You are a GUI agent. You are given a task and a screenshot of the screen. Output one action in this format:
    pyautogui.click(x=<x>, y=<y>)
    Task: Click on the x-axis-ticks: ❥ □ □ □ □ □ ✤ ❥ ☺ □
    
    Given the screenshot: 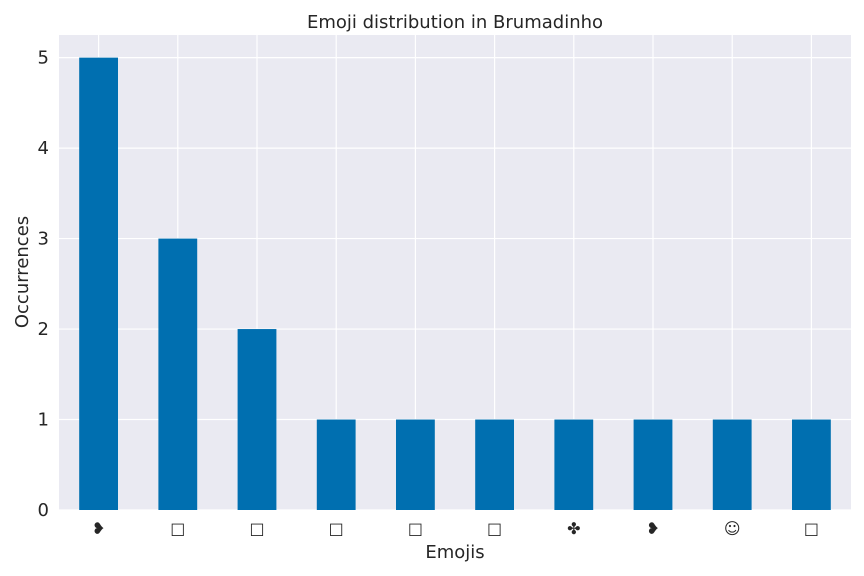 What is the action you would take?
    pyautogui.click(x=455, y=528)
    